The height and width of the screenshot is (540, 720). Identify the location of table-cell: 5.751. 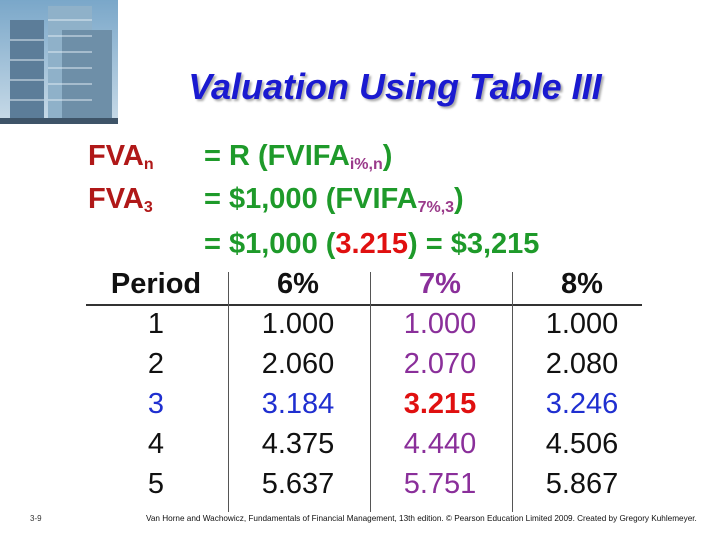
(440, 484).